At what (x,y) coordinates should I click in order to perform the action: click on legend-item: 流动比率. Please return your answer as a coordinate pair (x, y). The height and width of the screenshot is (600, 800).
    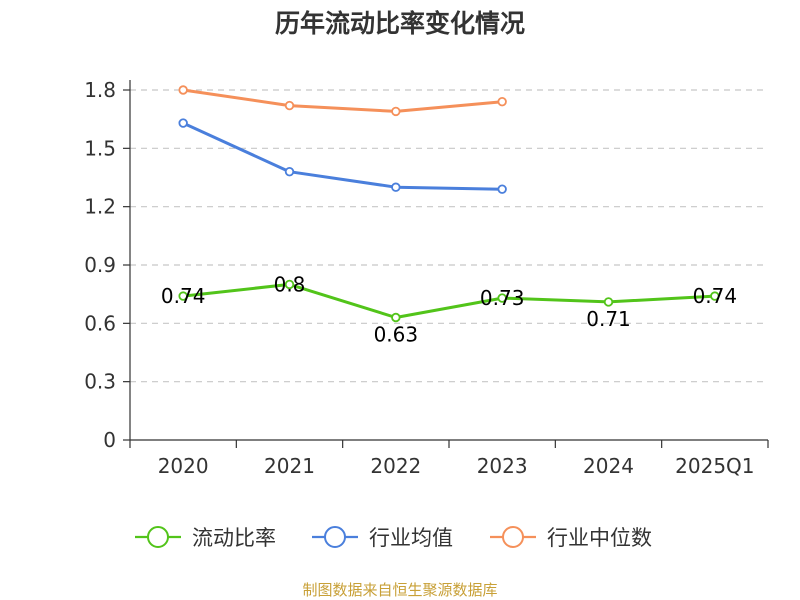
    Looking at the image, I should click on (205, 538).